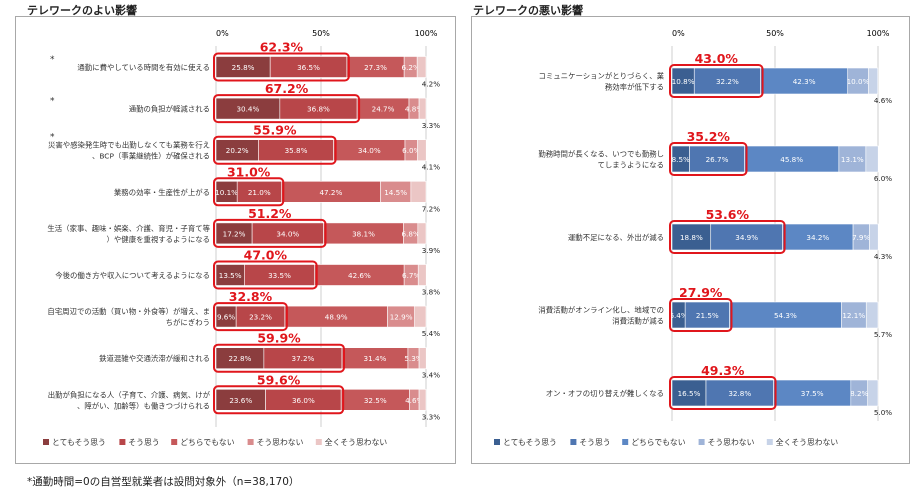 This screenshot has width=921, height=496. I want to click on left-panel-title: テレワークのよい影響, so click(82, 10).